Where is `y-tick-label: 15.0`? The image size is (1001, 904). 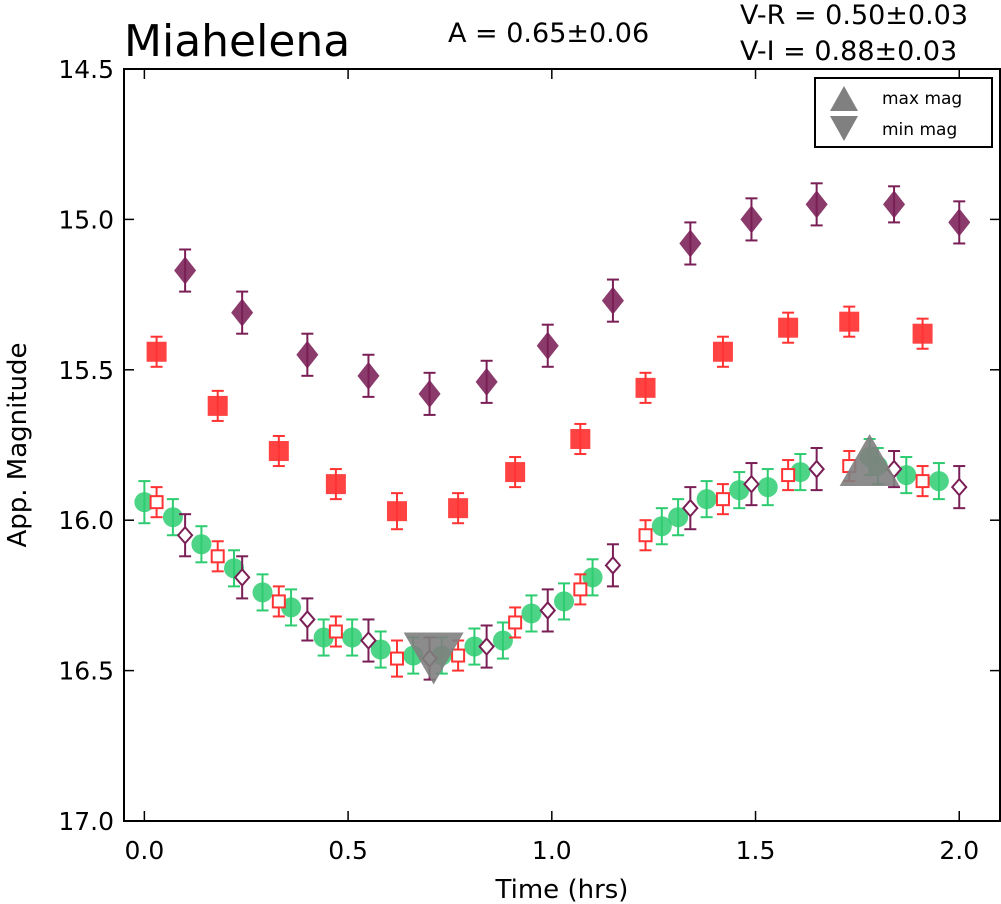
y-tick-label: 15.0 is located at coordinates (86, 219).